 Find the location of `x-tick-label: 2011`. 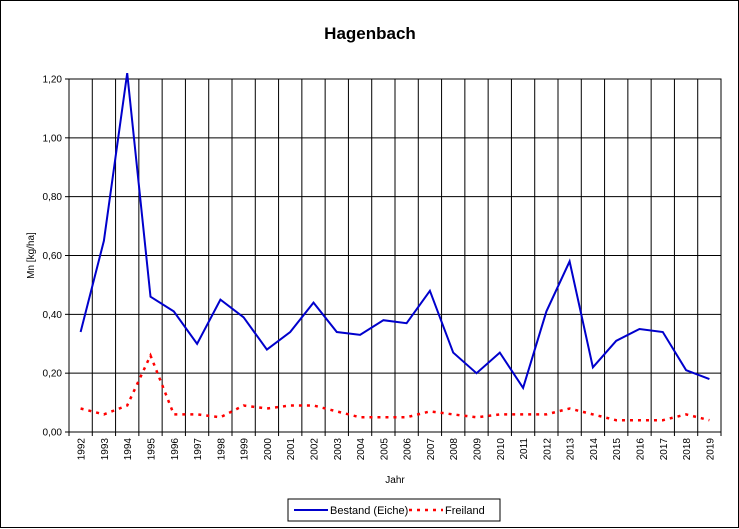

x-tick-label: 2011 is located at coordinates (524, 449).